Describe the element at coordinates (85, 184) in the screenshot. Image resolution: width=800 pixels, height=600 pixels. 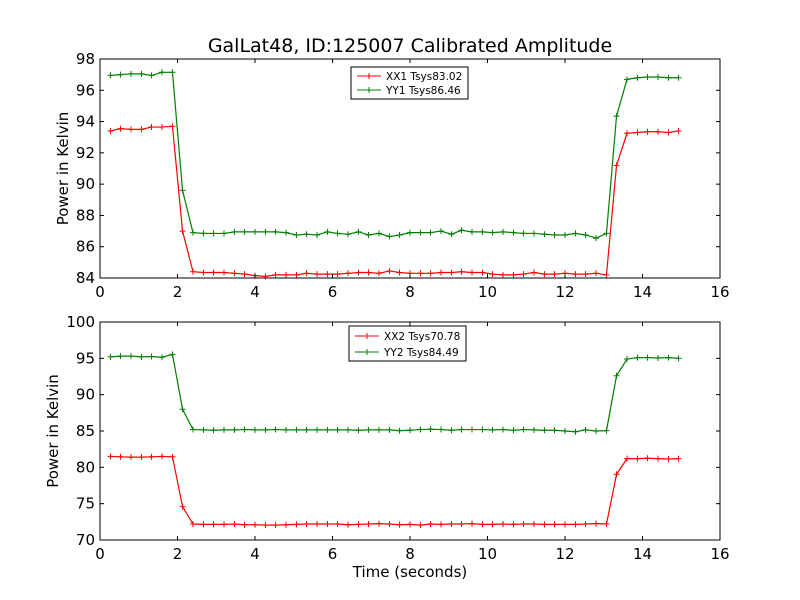
I see `top-y-tick-label: 90` at that location.